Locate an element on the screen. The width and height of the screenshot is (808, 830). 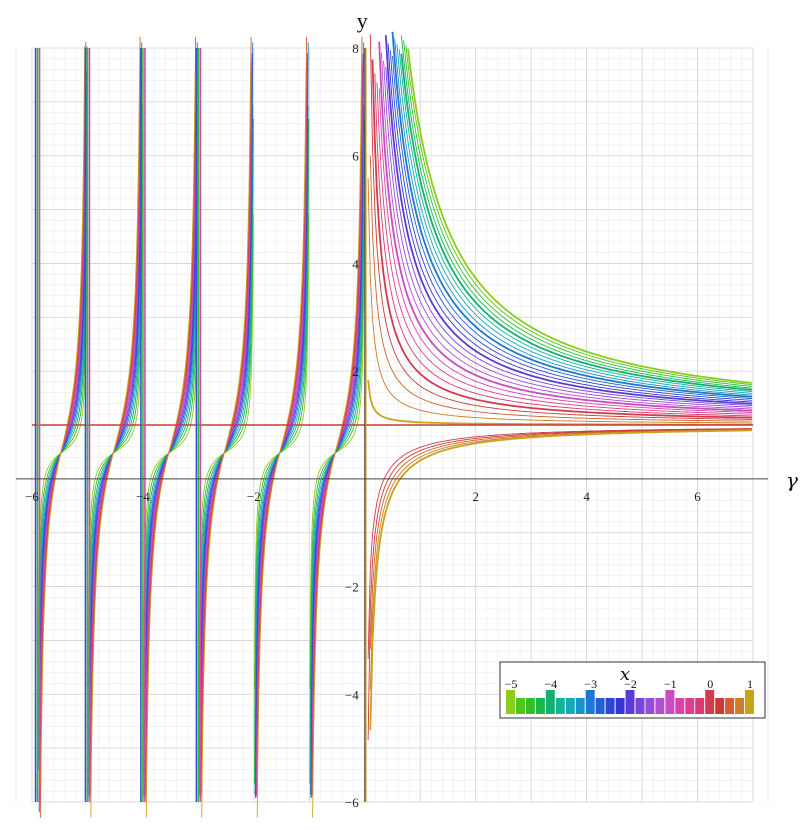
color-legend: x −5 −4 −3 −2 −1 0 1 is located at coordinates (632, 690).